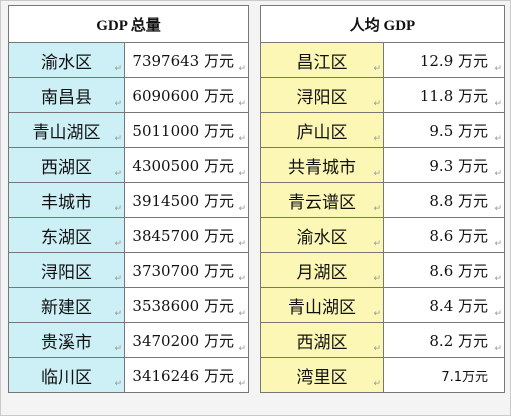 This screenshot has height=416, width=511. I want to click on region-per-capita-cell-text: 青山湖区, so click(322, 307).